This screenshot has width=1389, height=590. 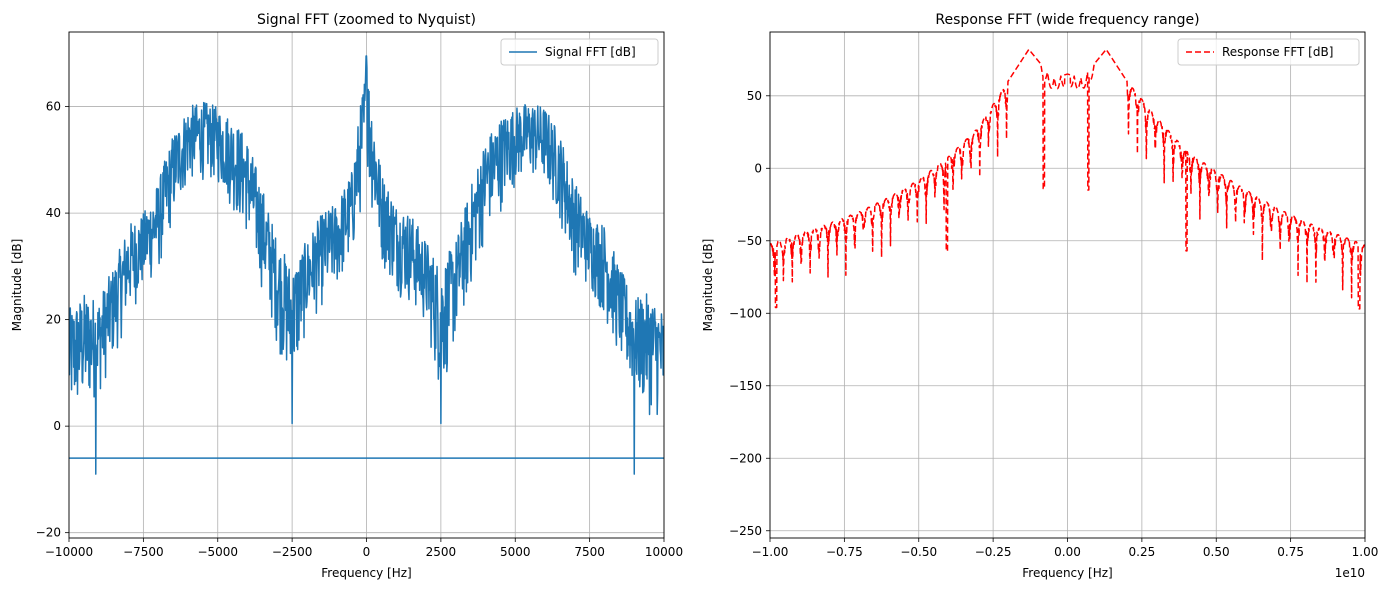 What do you see at coordinates (515, 552) in the screenshot?
I see `x-tick-label: 5000` at bounding box center [515, 552].